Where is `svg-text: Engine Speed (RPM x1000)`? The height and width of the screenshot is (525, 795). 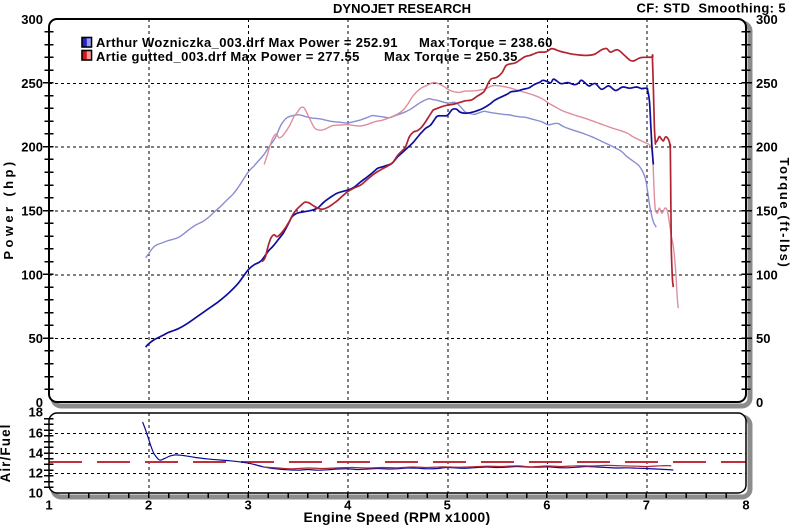
svg-text: Engine Speed (RPM x1000) is located at coordinates (397, 517).